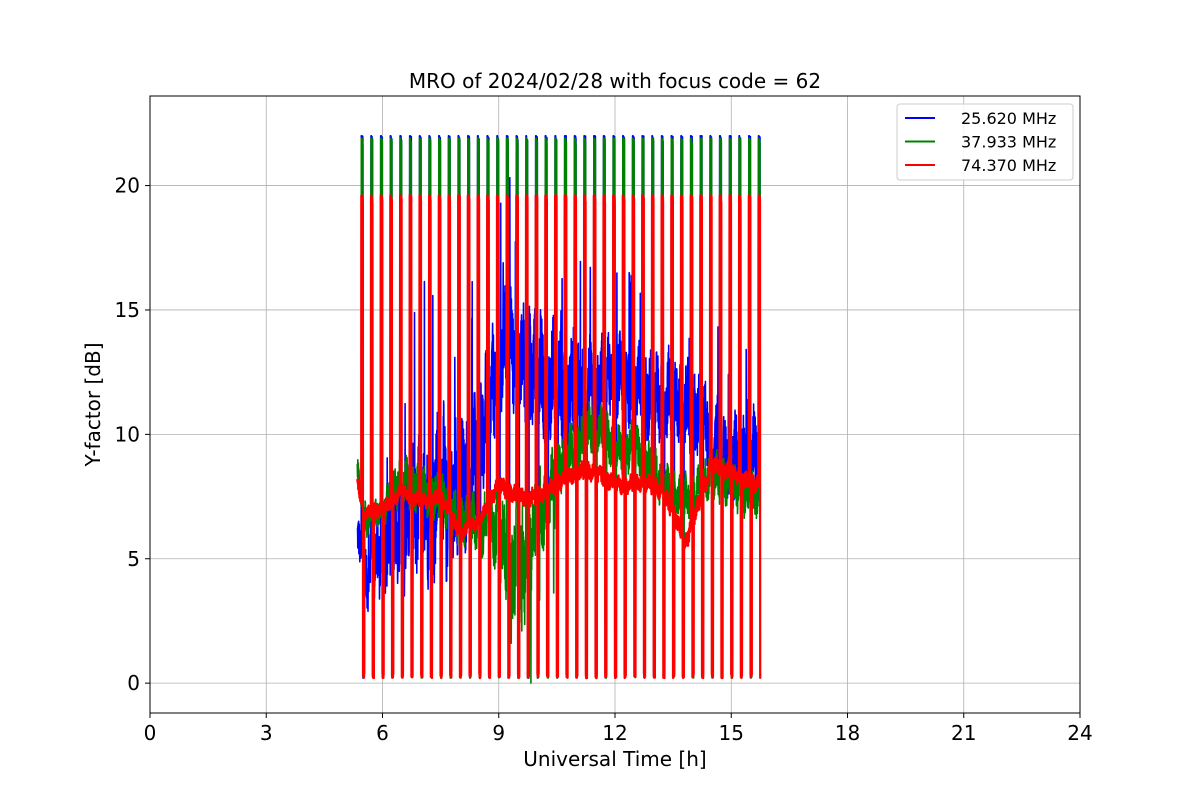 The width and height of the screenshot is (1200, 800). Describe the element at coordinates (127, 310) in the screenshot. I see `y-tick-label: 15` at that location.